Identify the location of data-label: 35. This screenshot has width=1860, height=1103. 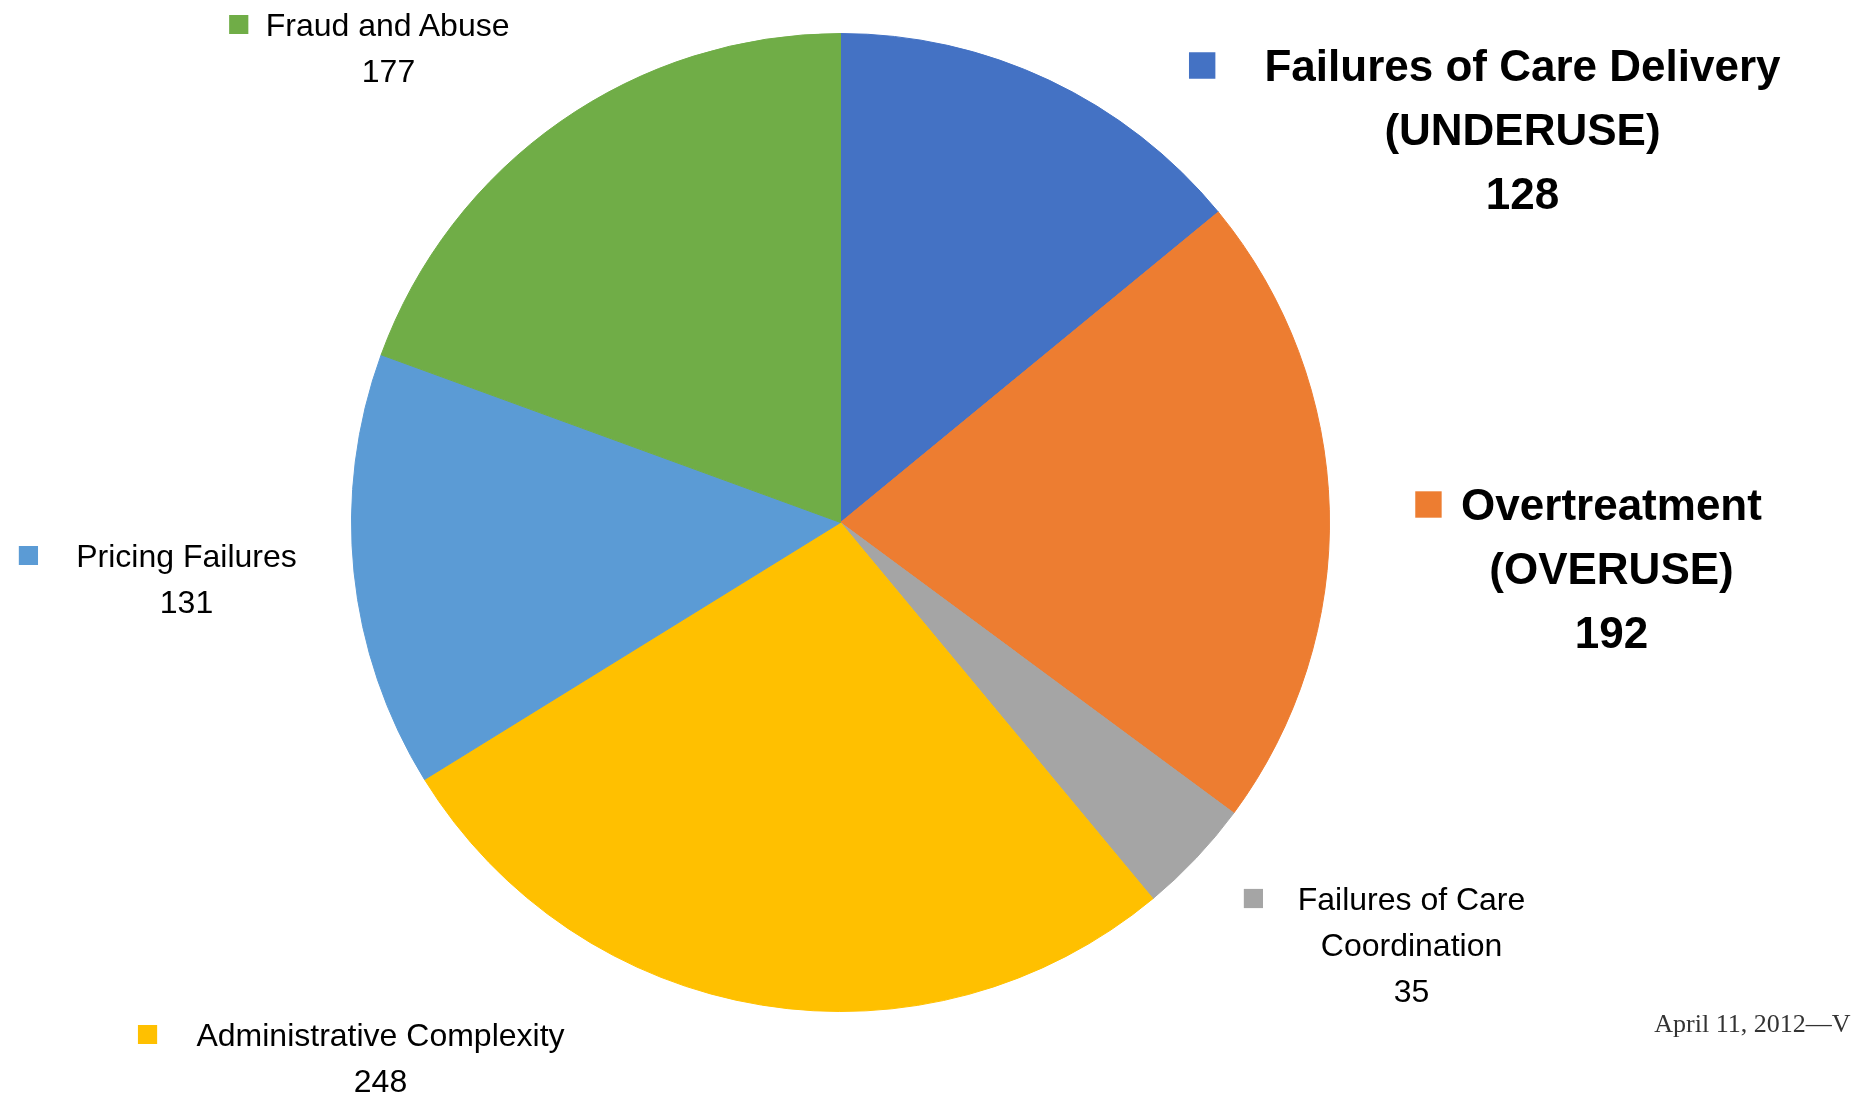
(1411, 991).